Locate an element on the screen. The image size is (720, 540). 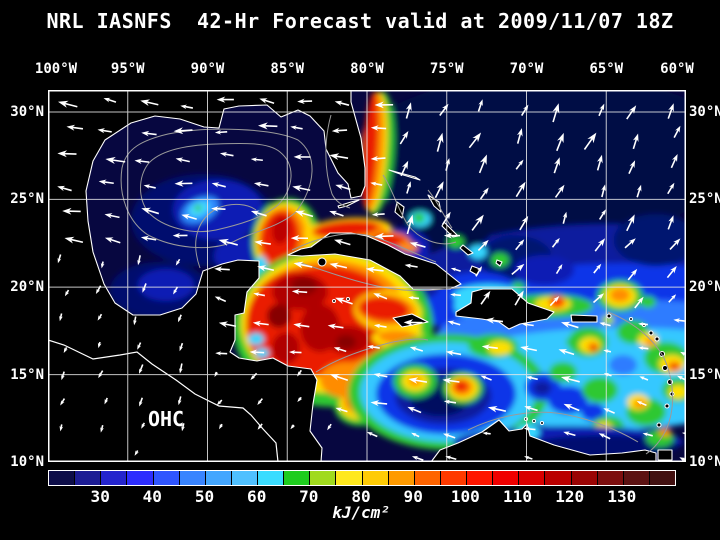
colorbar-tick: 30 is located at coordinates (100, 496).